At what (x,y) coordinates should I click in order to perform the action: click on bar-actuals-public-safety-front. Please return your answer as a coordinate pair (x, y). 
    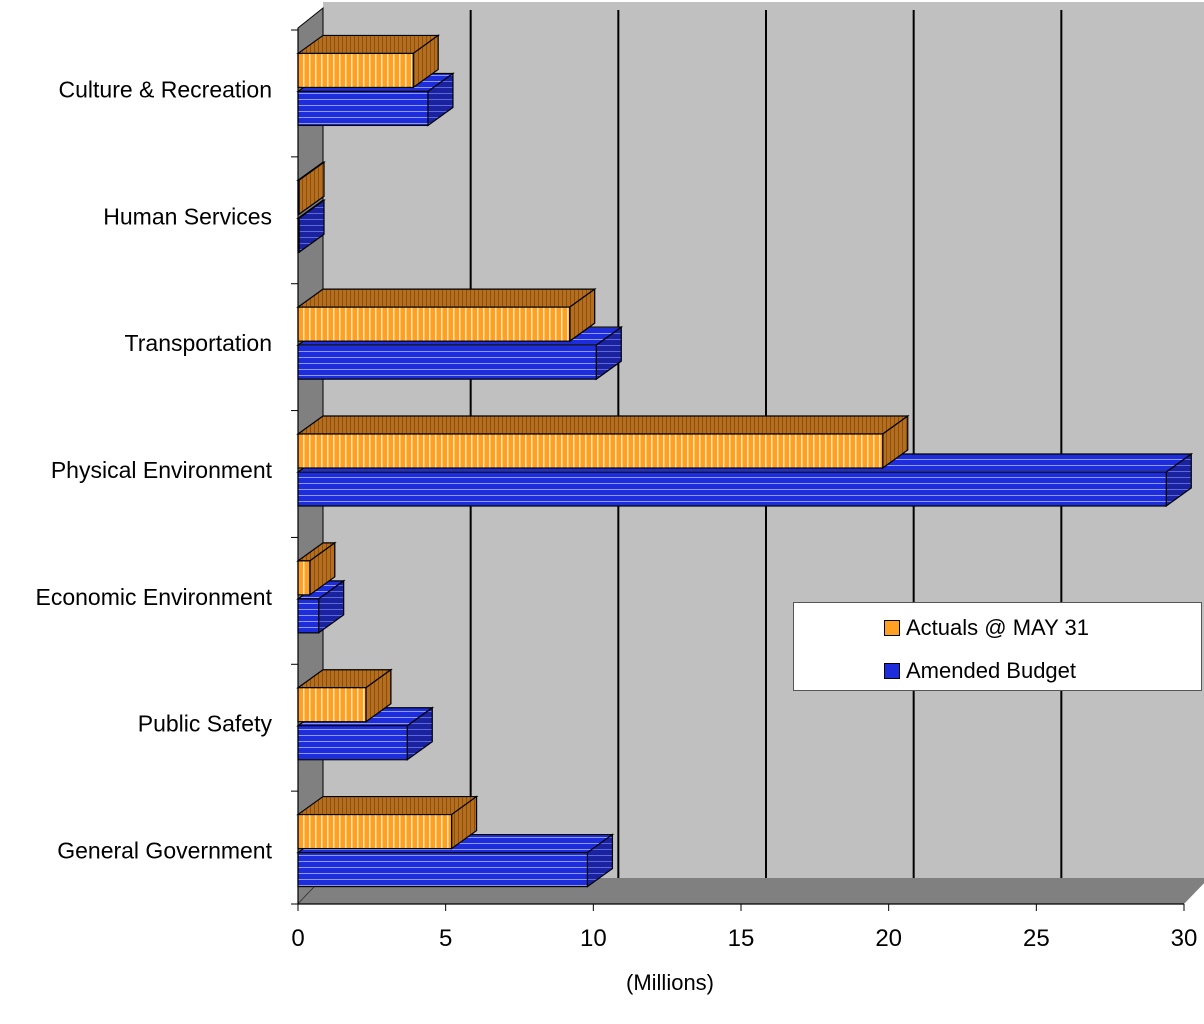
    Looking at the image, I should click on (332, 705).